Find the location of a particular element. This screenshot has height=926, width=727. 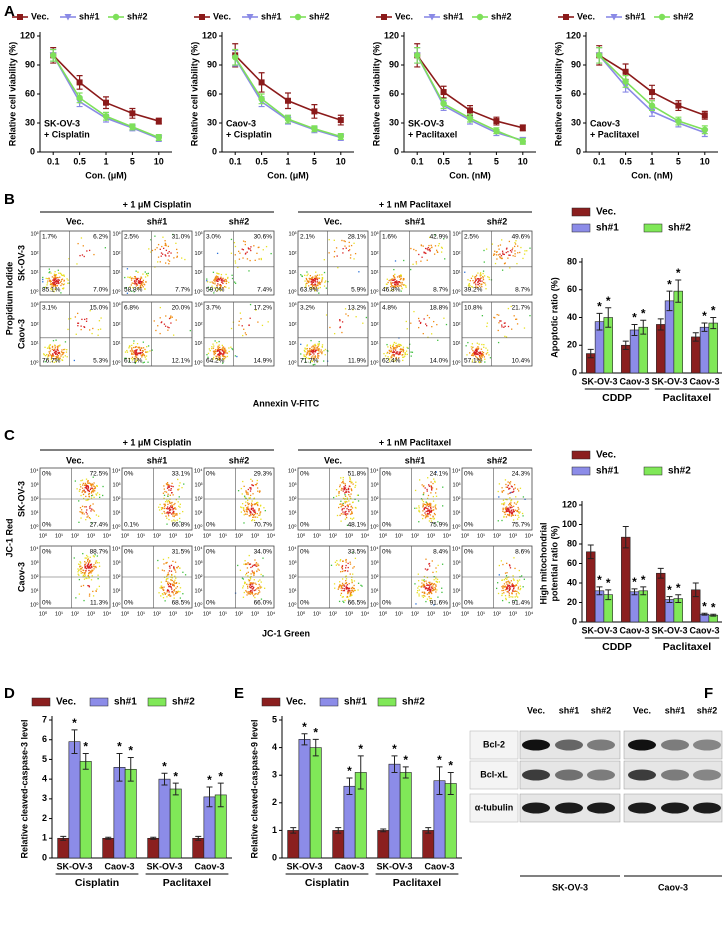

quadrant-percent: 14.0% is located at coordinates (439, 361).